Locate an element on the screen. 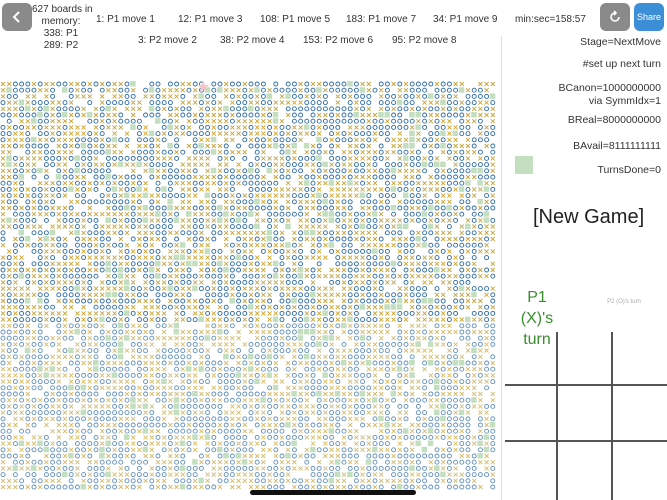 The width and height of the screenshot is (667, 500). tic-tac-toe-board is located at coordinates (586, 416).